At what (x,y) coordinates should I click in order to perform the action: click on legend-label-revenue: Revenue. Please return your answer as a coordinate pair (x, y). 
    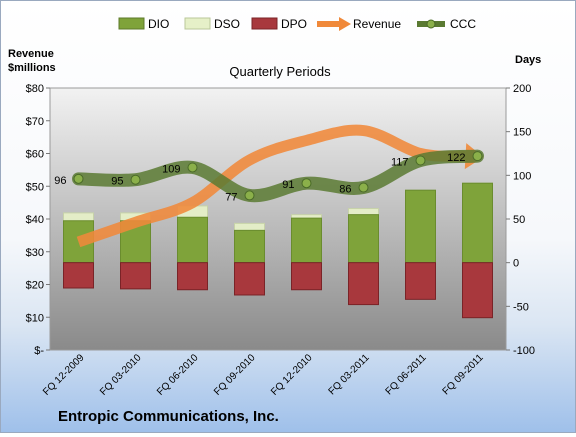
    Looking at the image, I should click on (377, 24).